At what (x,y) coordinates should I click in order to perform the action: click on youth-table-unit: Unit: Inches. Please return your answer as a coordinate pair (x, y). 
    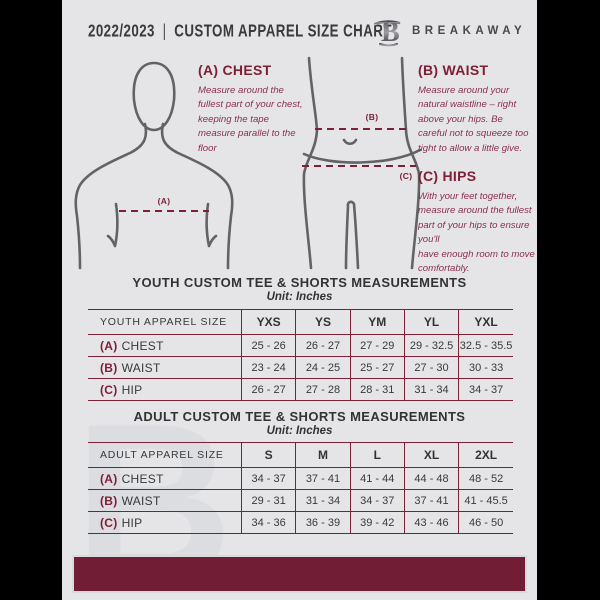
    Looking at the image, I should click on (299, 297).